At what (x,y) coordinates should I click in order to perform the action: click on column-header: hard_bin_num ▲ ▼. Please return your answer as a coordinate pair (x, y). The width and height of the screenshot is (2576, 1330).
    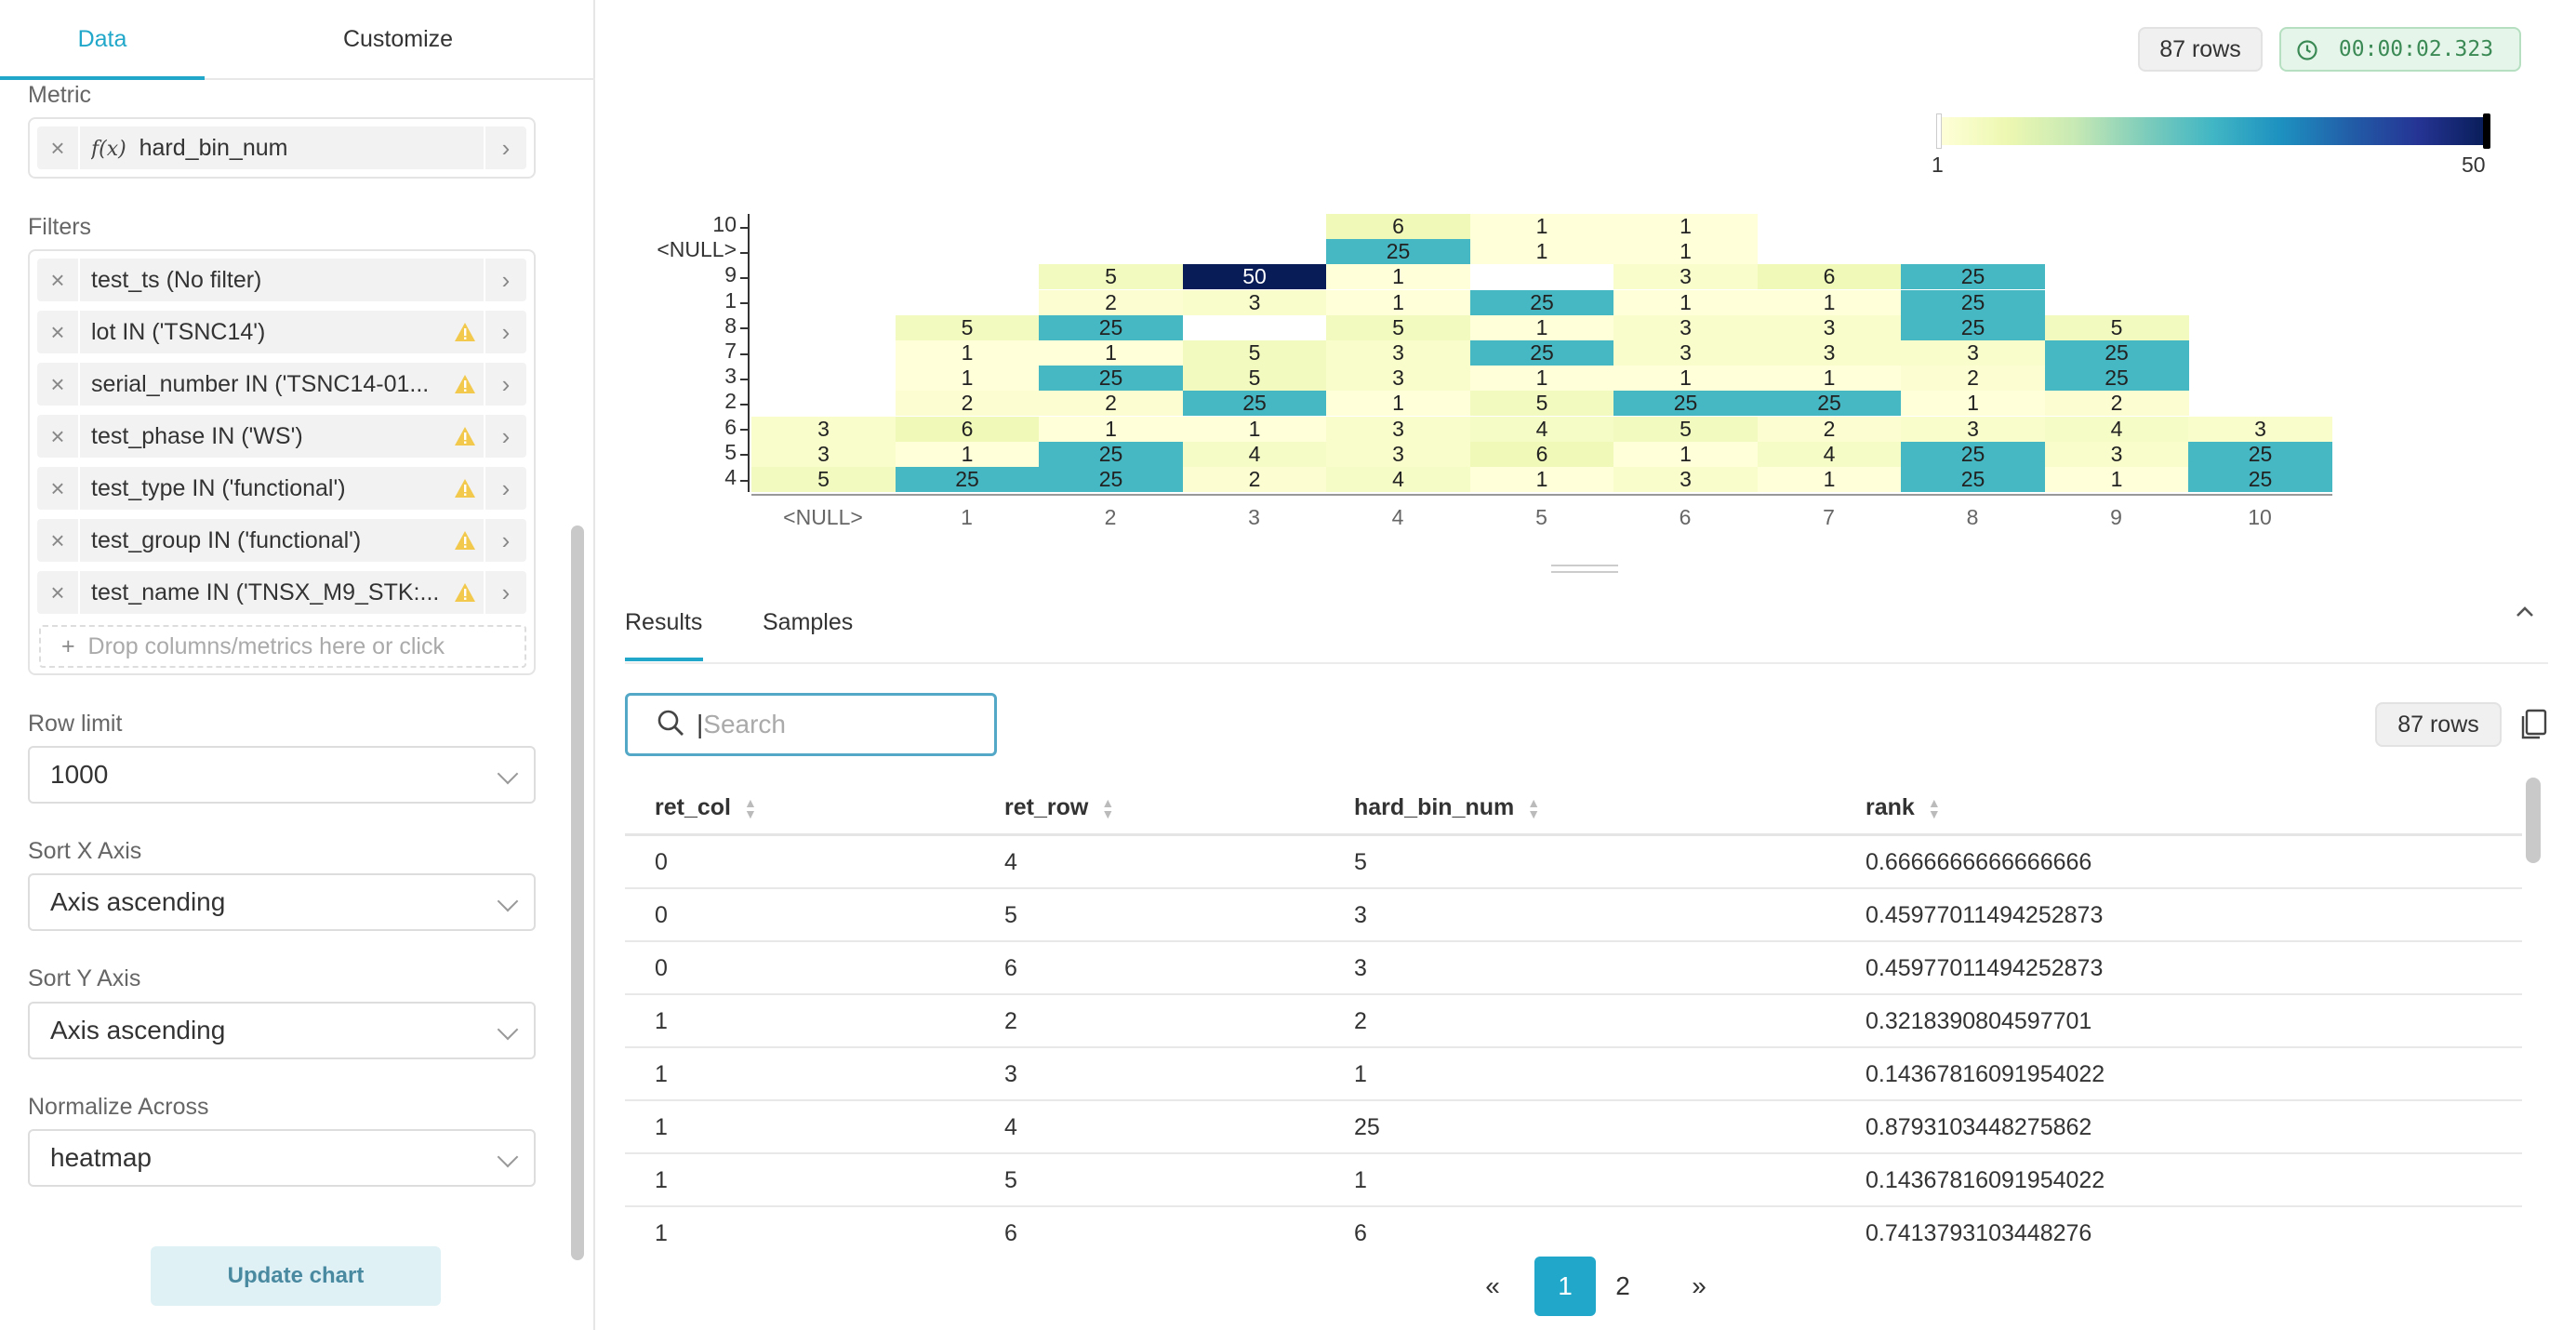
    Looking at the image, I should click on (1447, 807).